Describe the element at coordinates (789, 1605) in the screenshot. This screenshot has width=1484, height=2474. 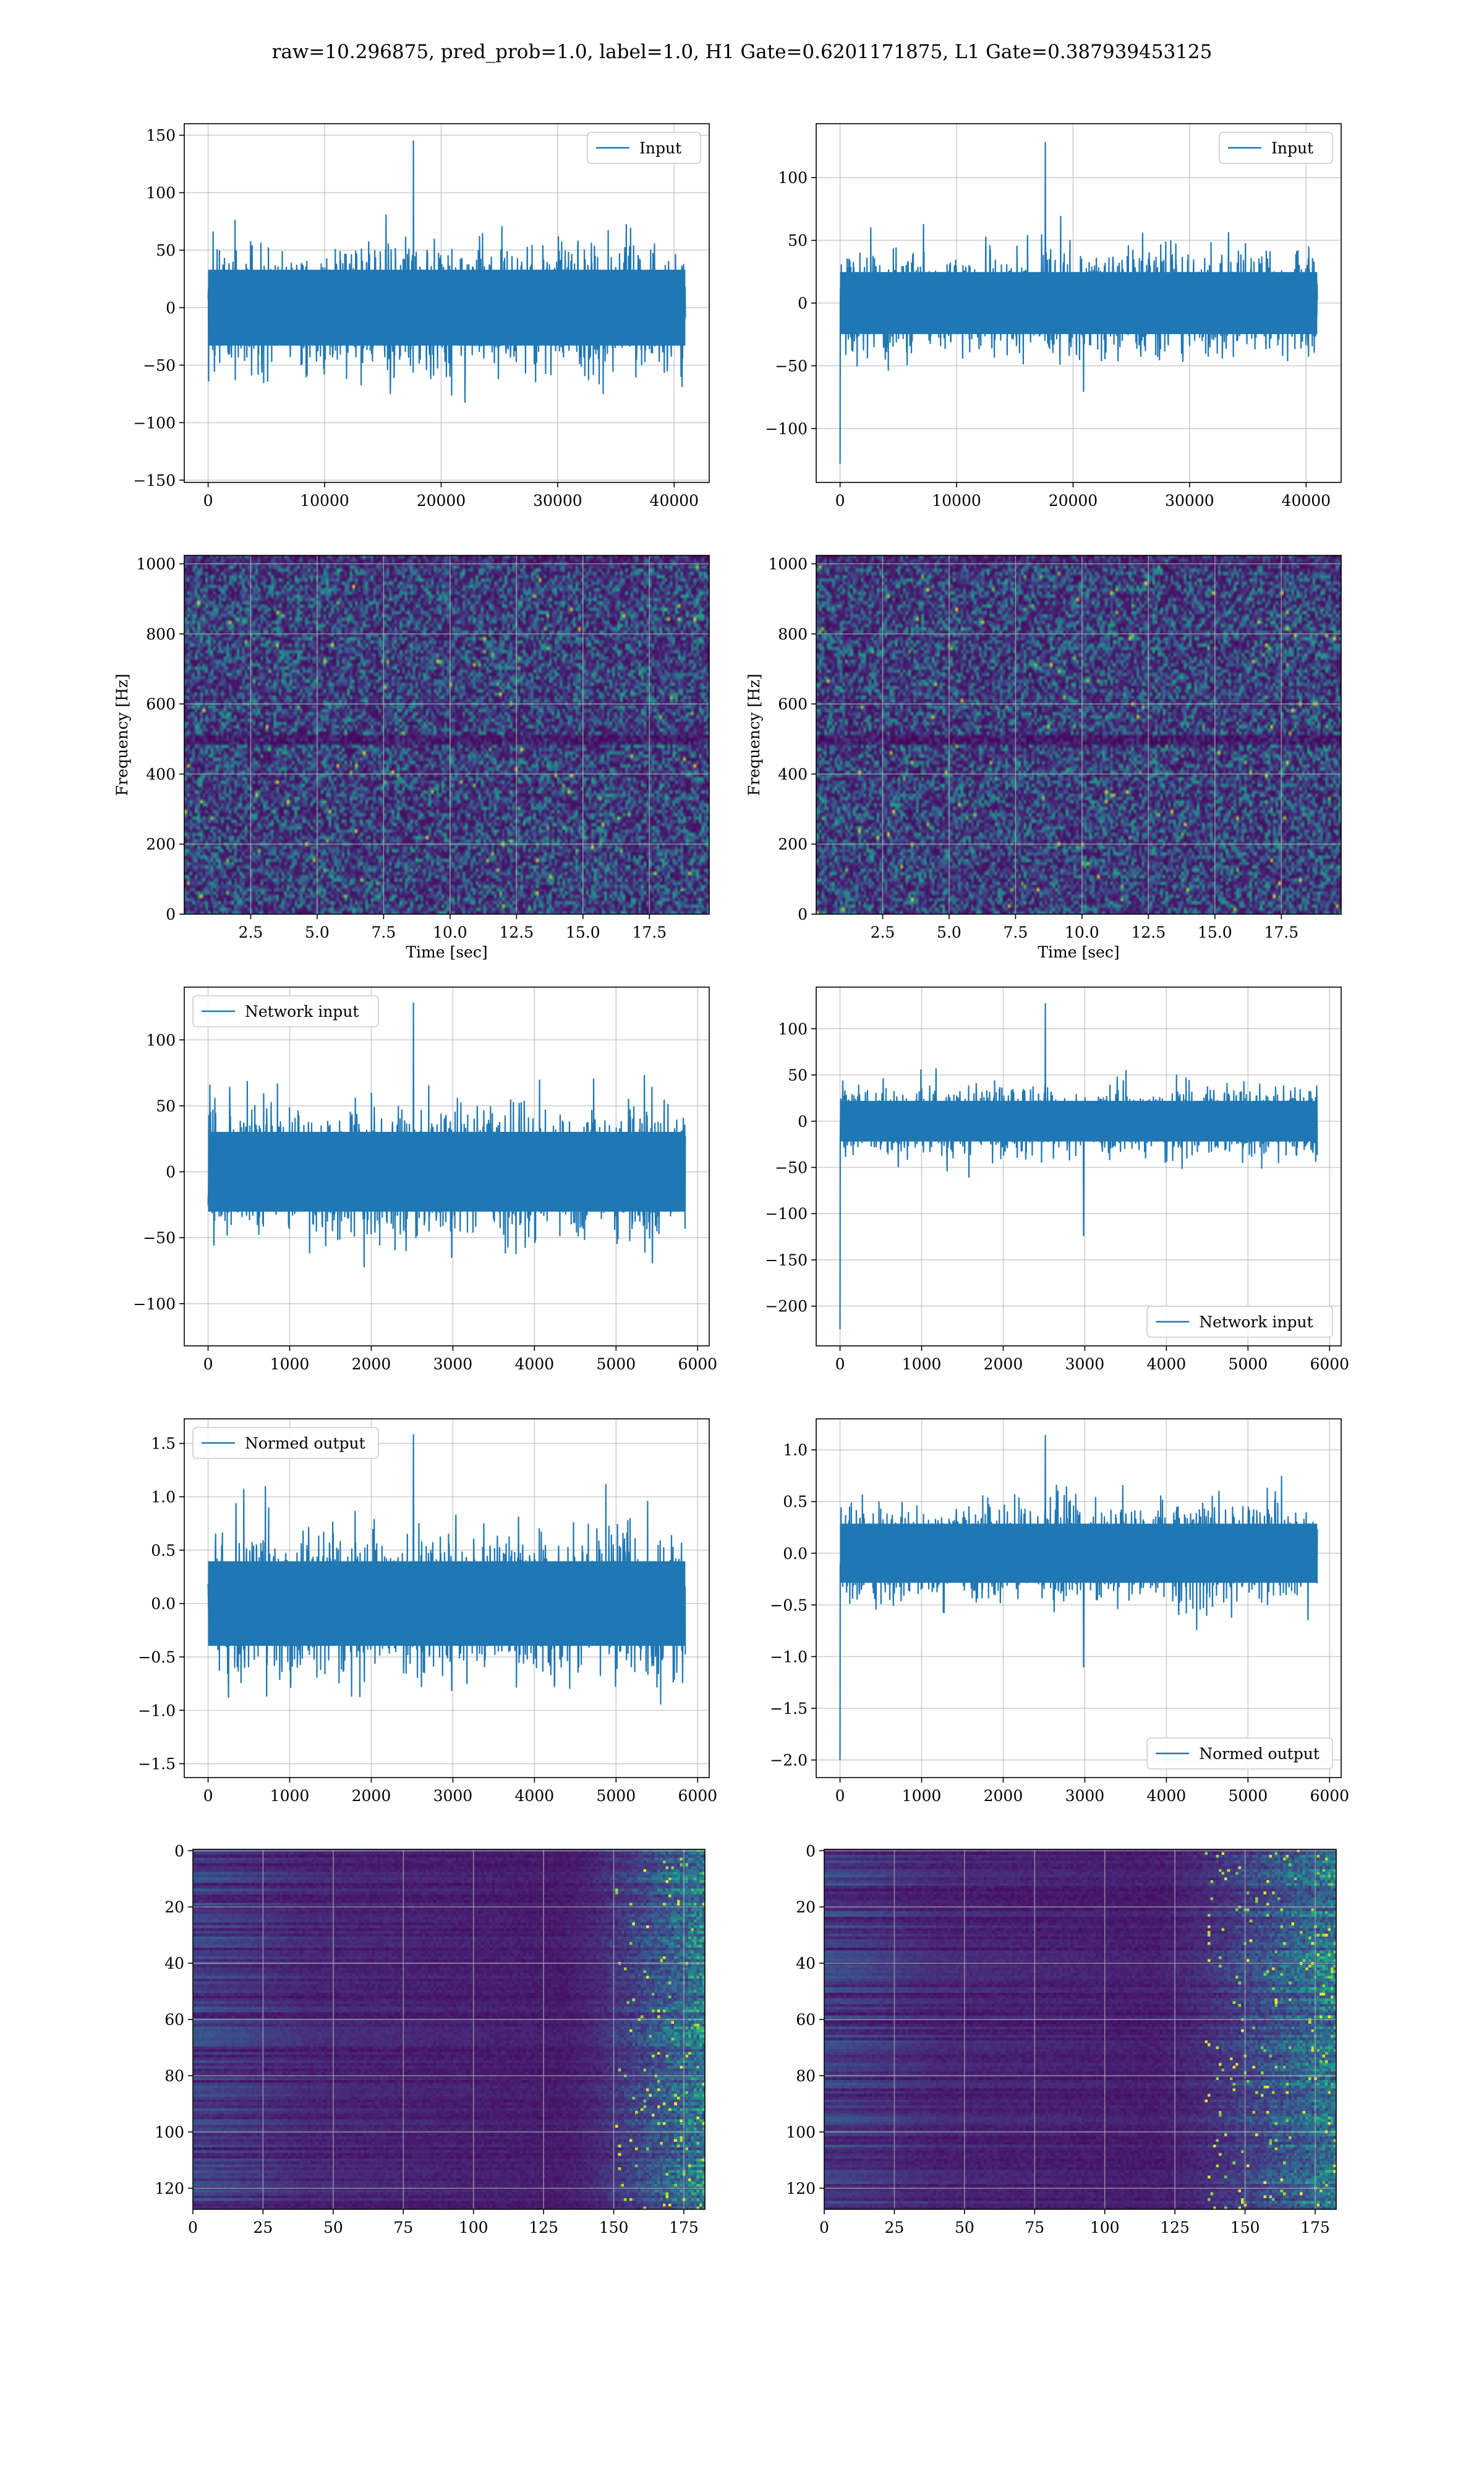
I see `l1-normed-output-ytick-label-3: −0.5` at that location.